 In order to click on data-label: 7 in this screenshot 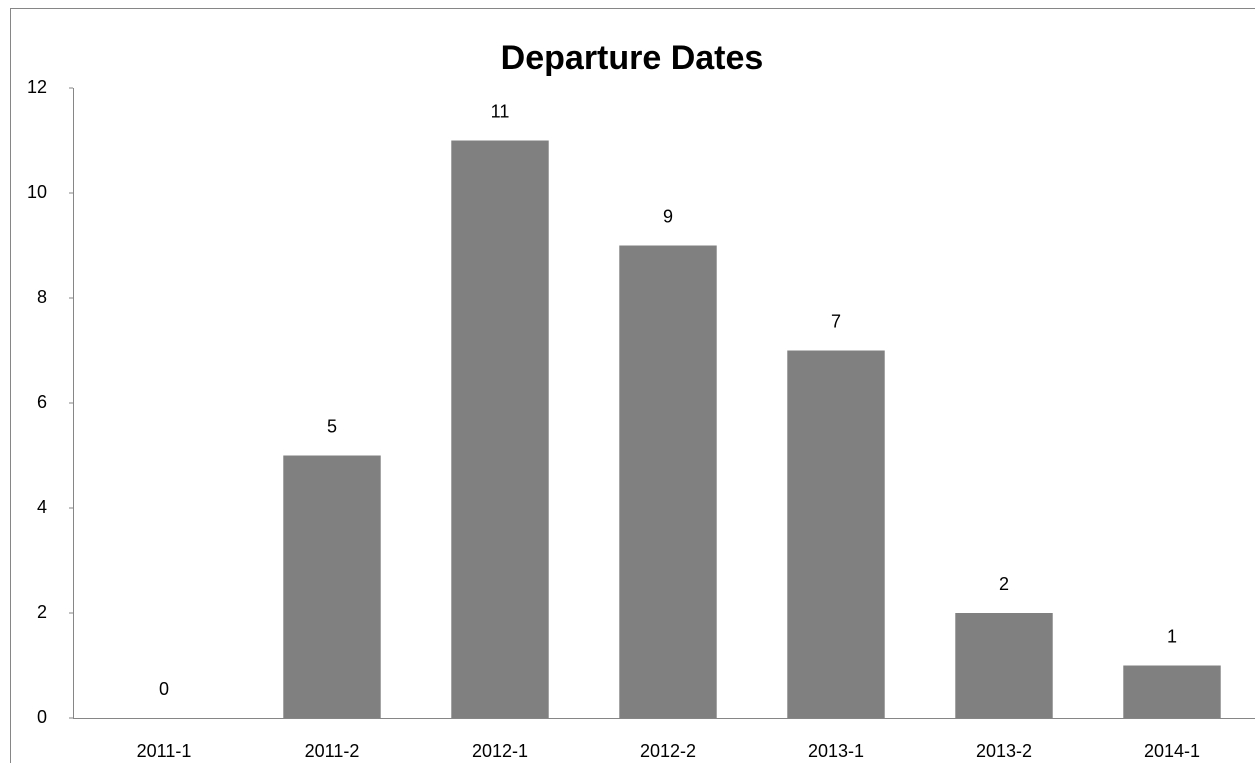, I will do `click(836, 321)`.